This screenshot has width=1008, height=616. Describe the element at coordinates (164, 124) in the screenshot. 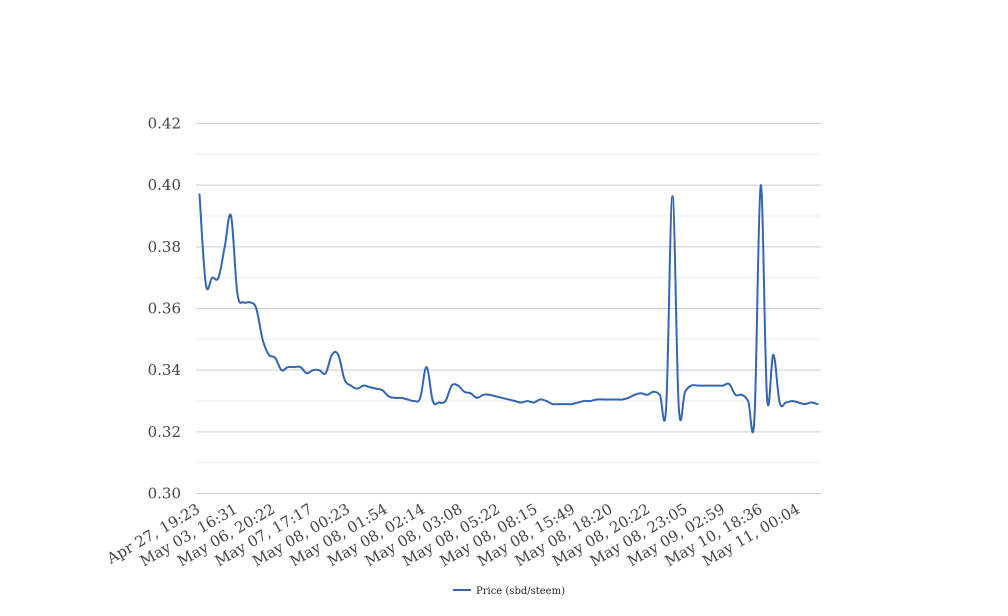

I see `y-tick-label: 0.42` at that location.